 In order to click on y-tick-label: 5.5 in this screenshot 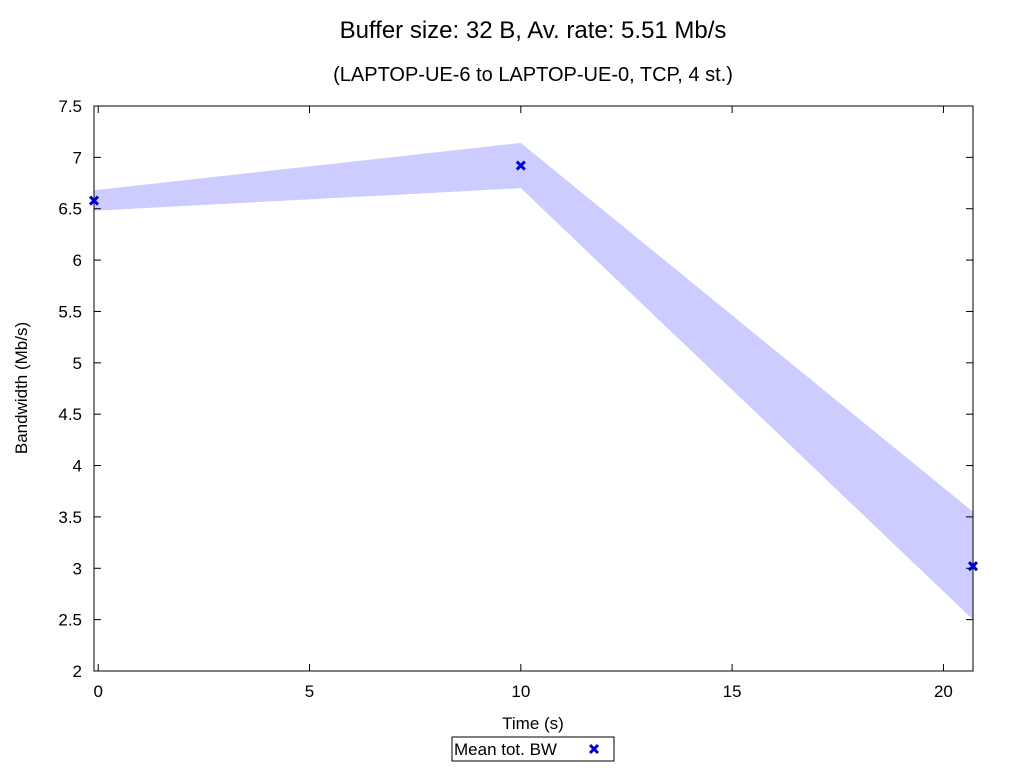, I will do `click(70, 311)`.